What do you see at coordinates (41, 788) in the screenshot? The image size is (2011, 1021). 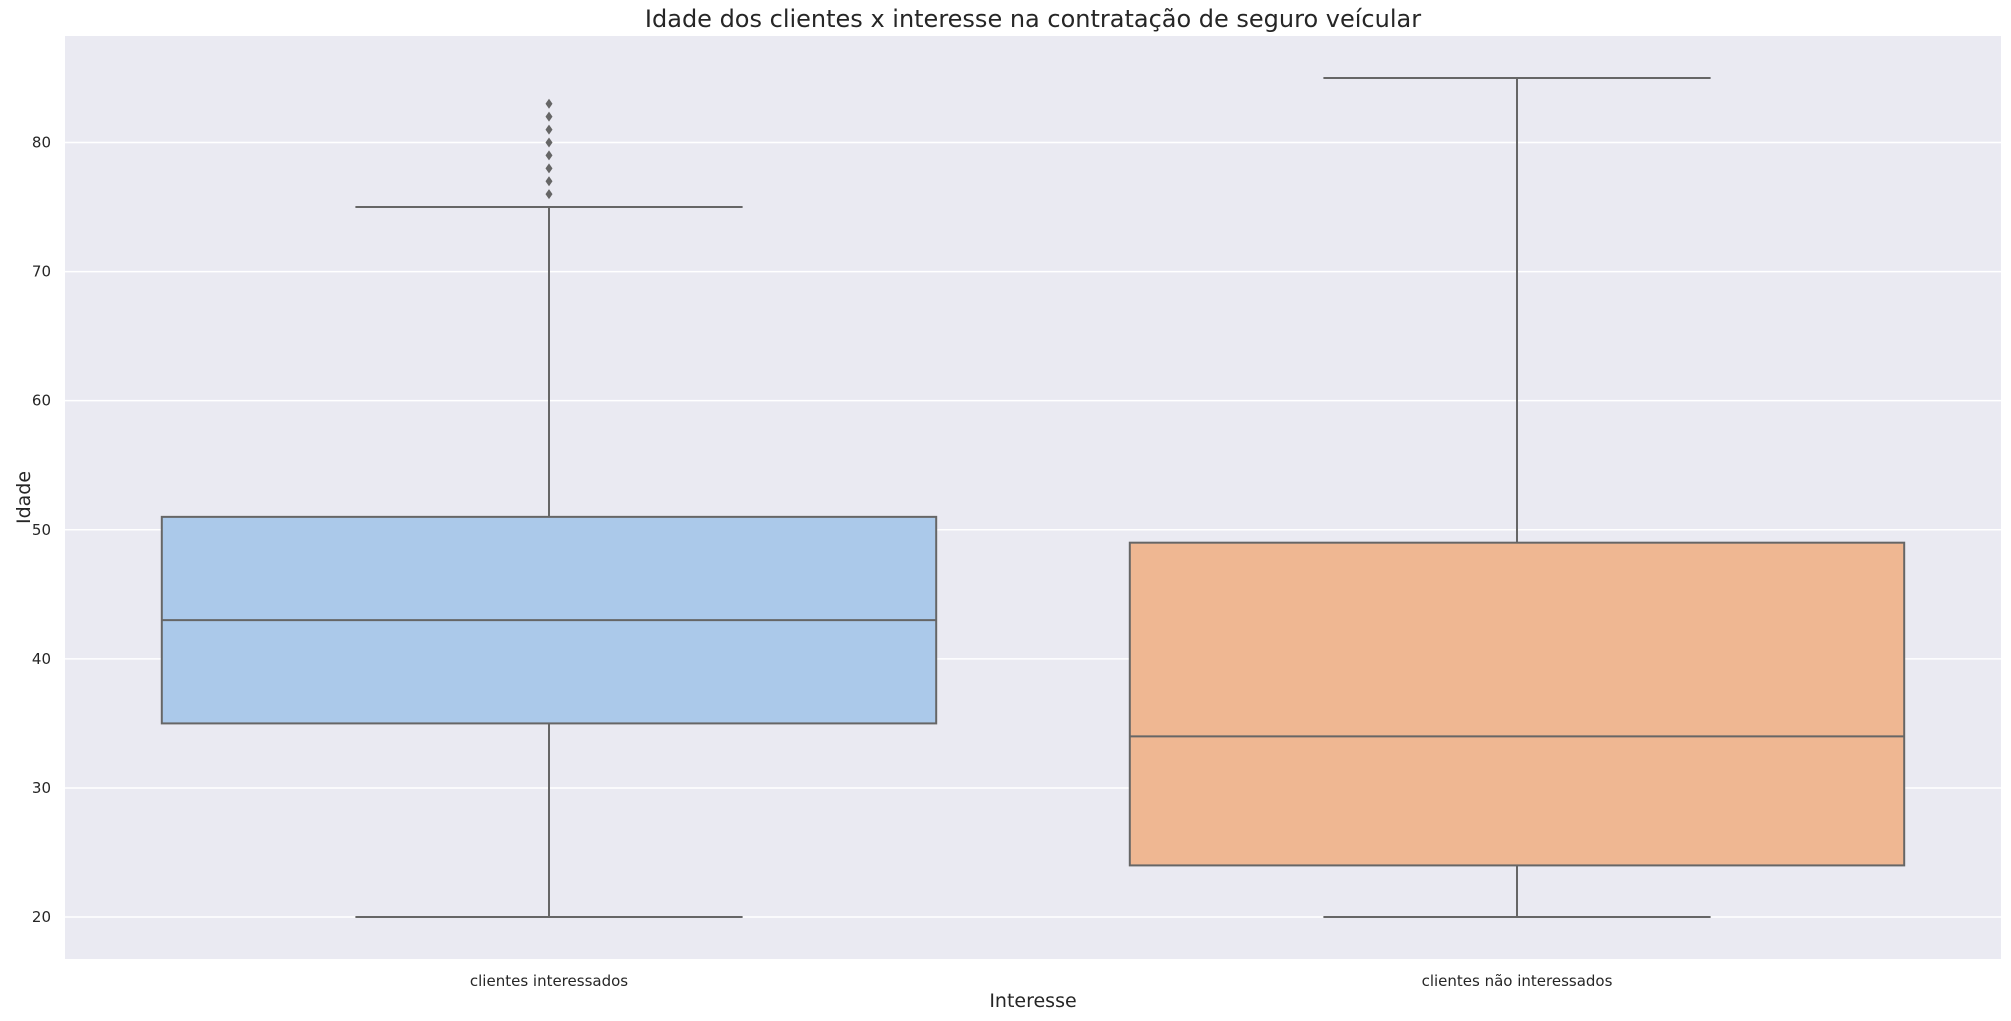 I see `y-tick-label: 30` at bounding box center [41, 788].